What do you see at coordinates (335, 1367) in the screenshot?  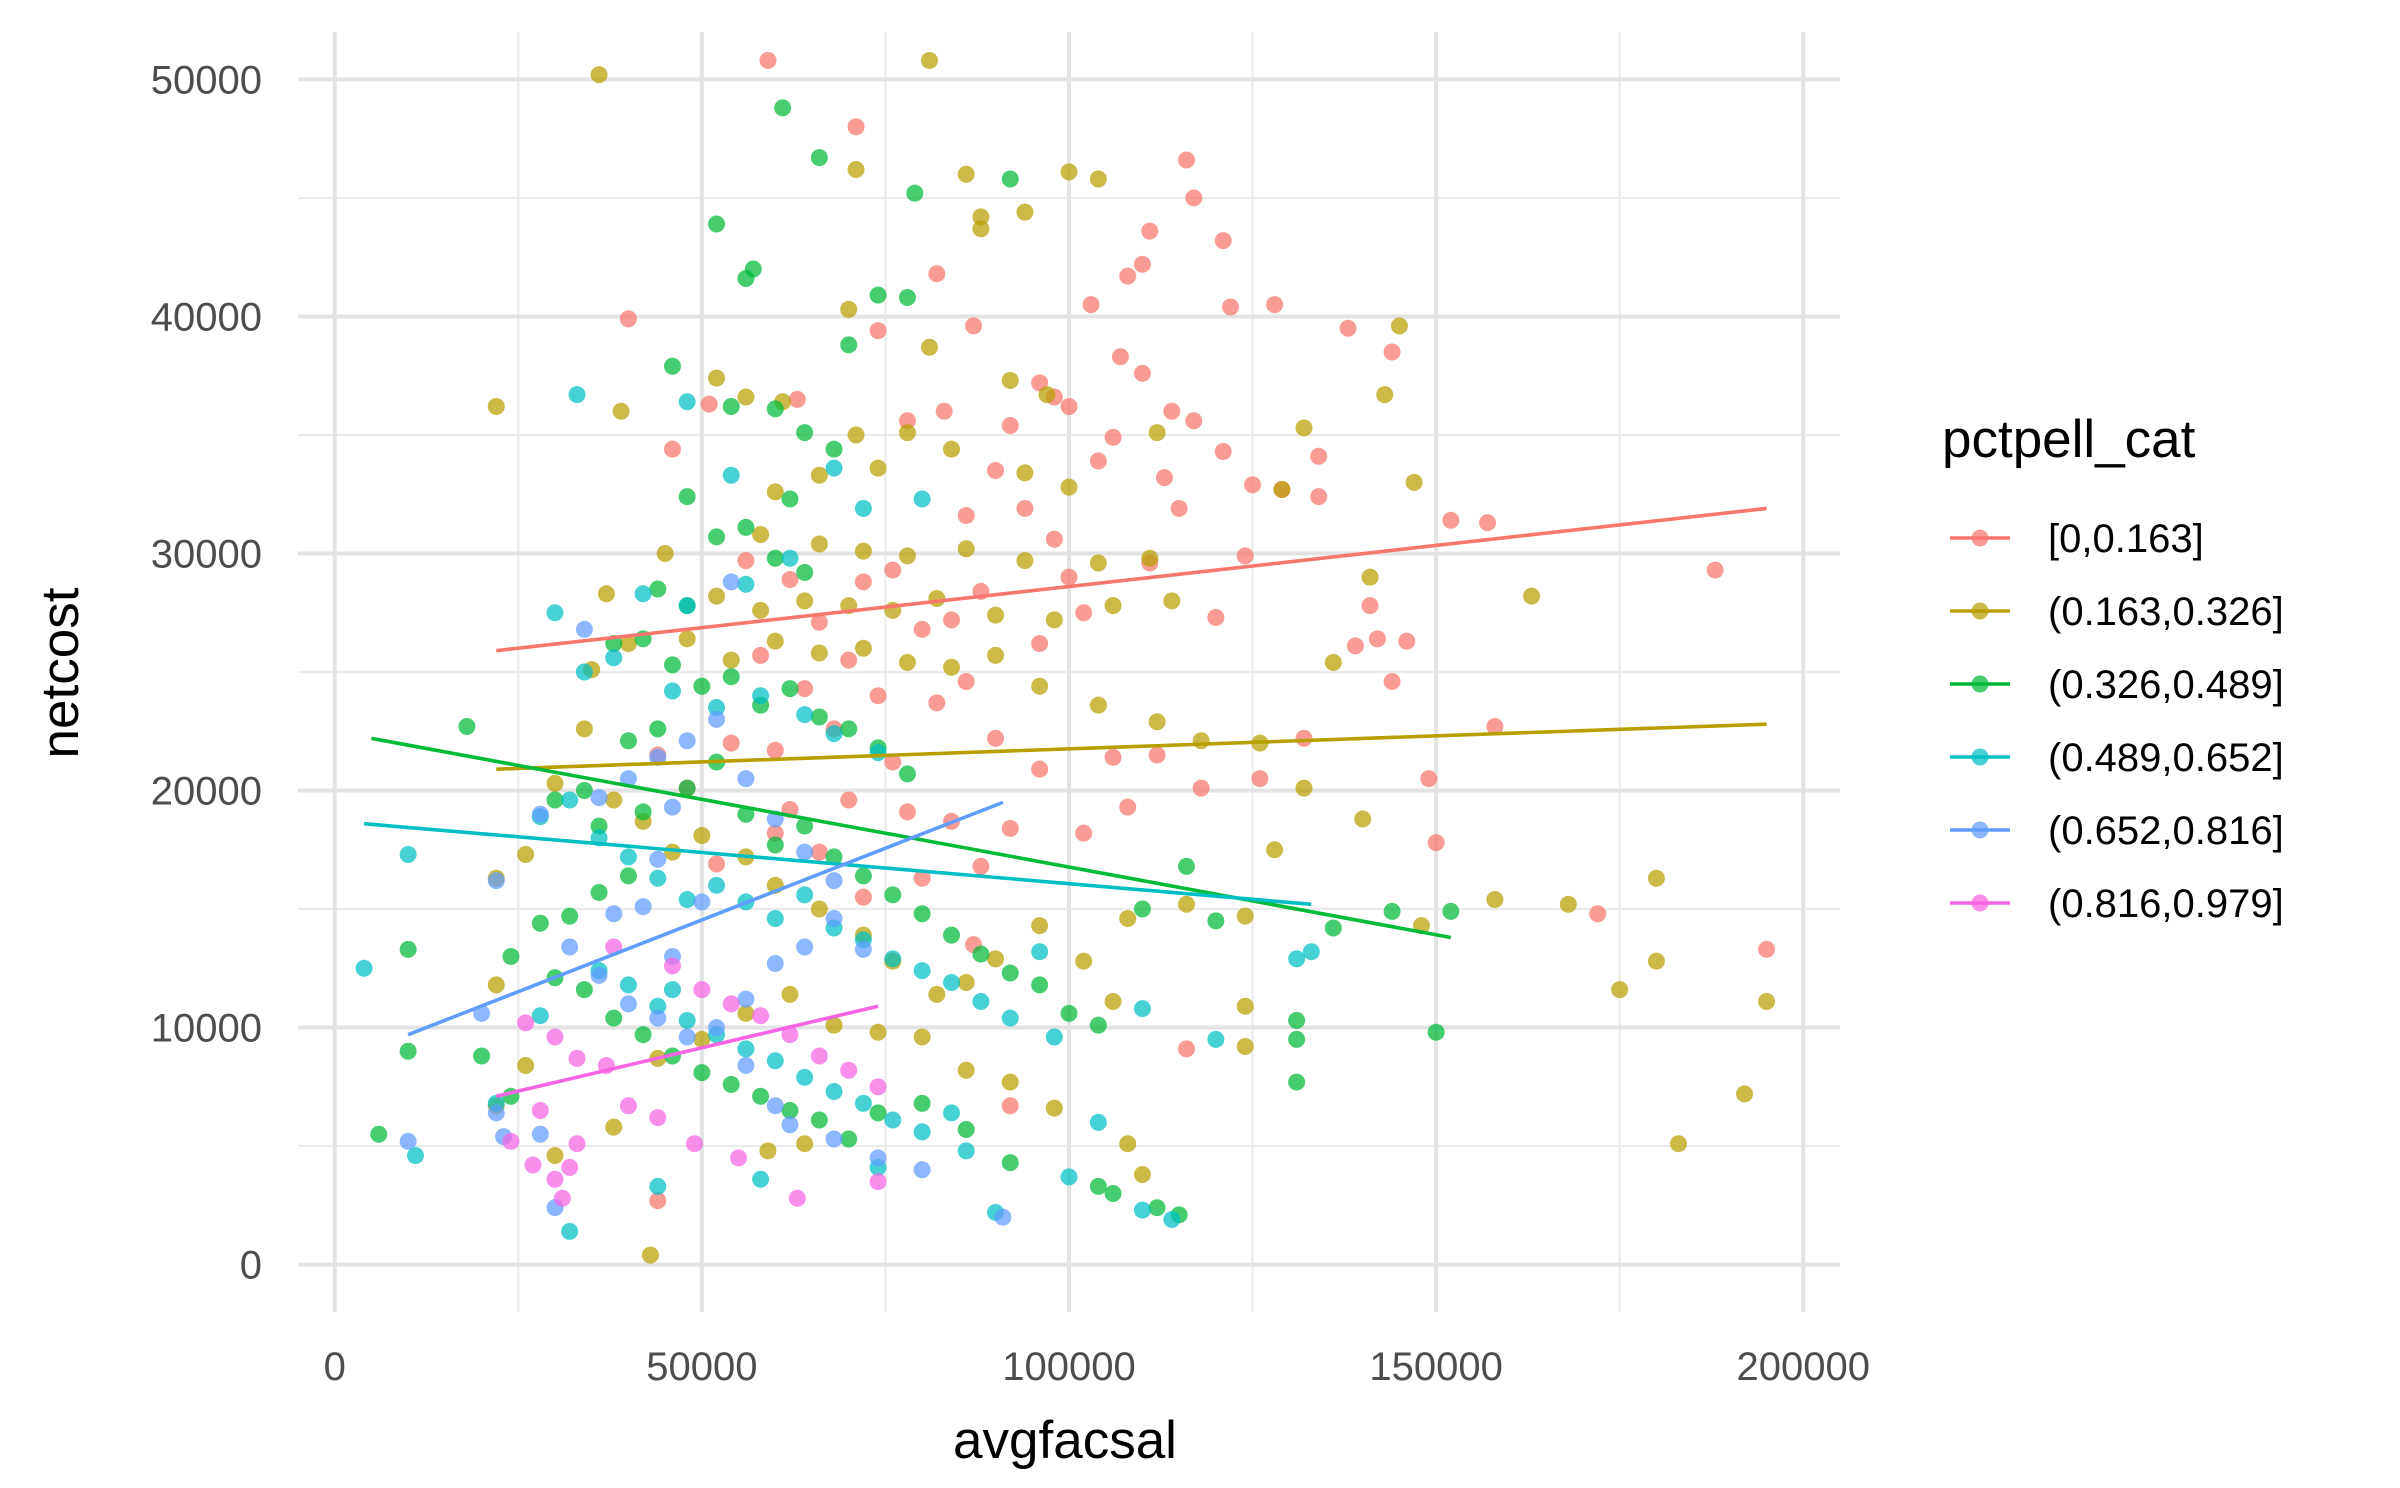 I see `x-tick-label: 0` at bounding box center [335, 1367].